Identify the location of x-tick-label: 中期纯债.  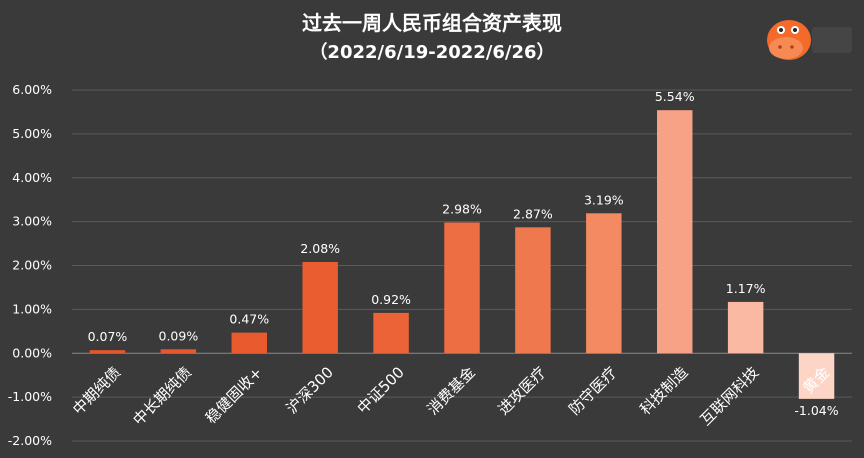
(96, 390).